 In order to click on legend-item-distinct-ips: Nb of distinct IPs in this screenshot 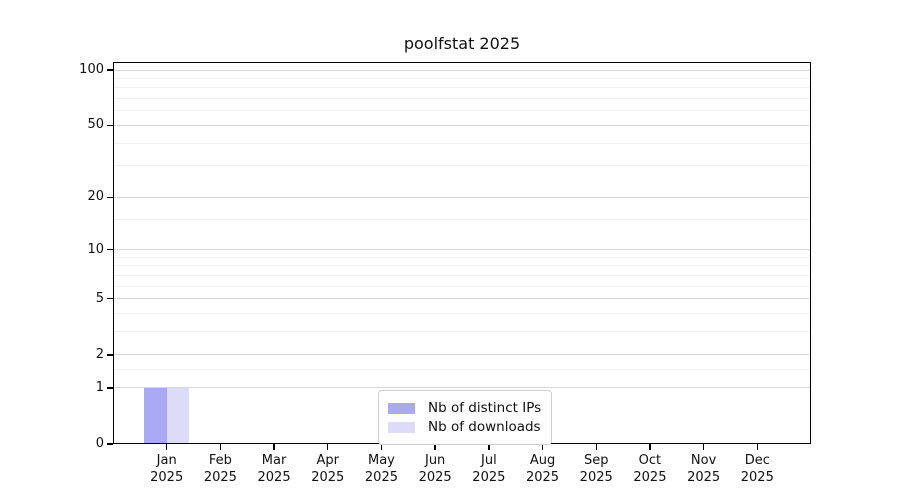, I will do `click(464, 408)`.